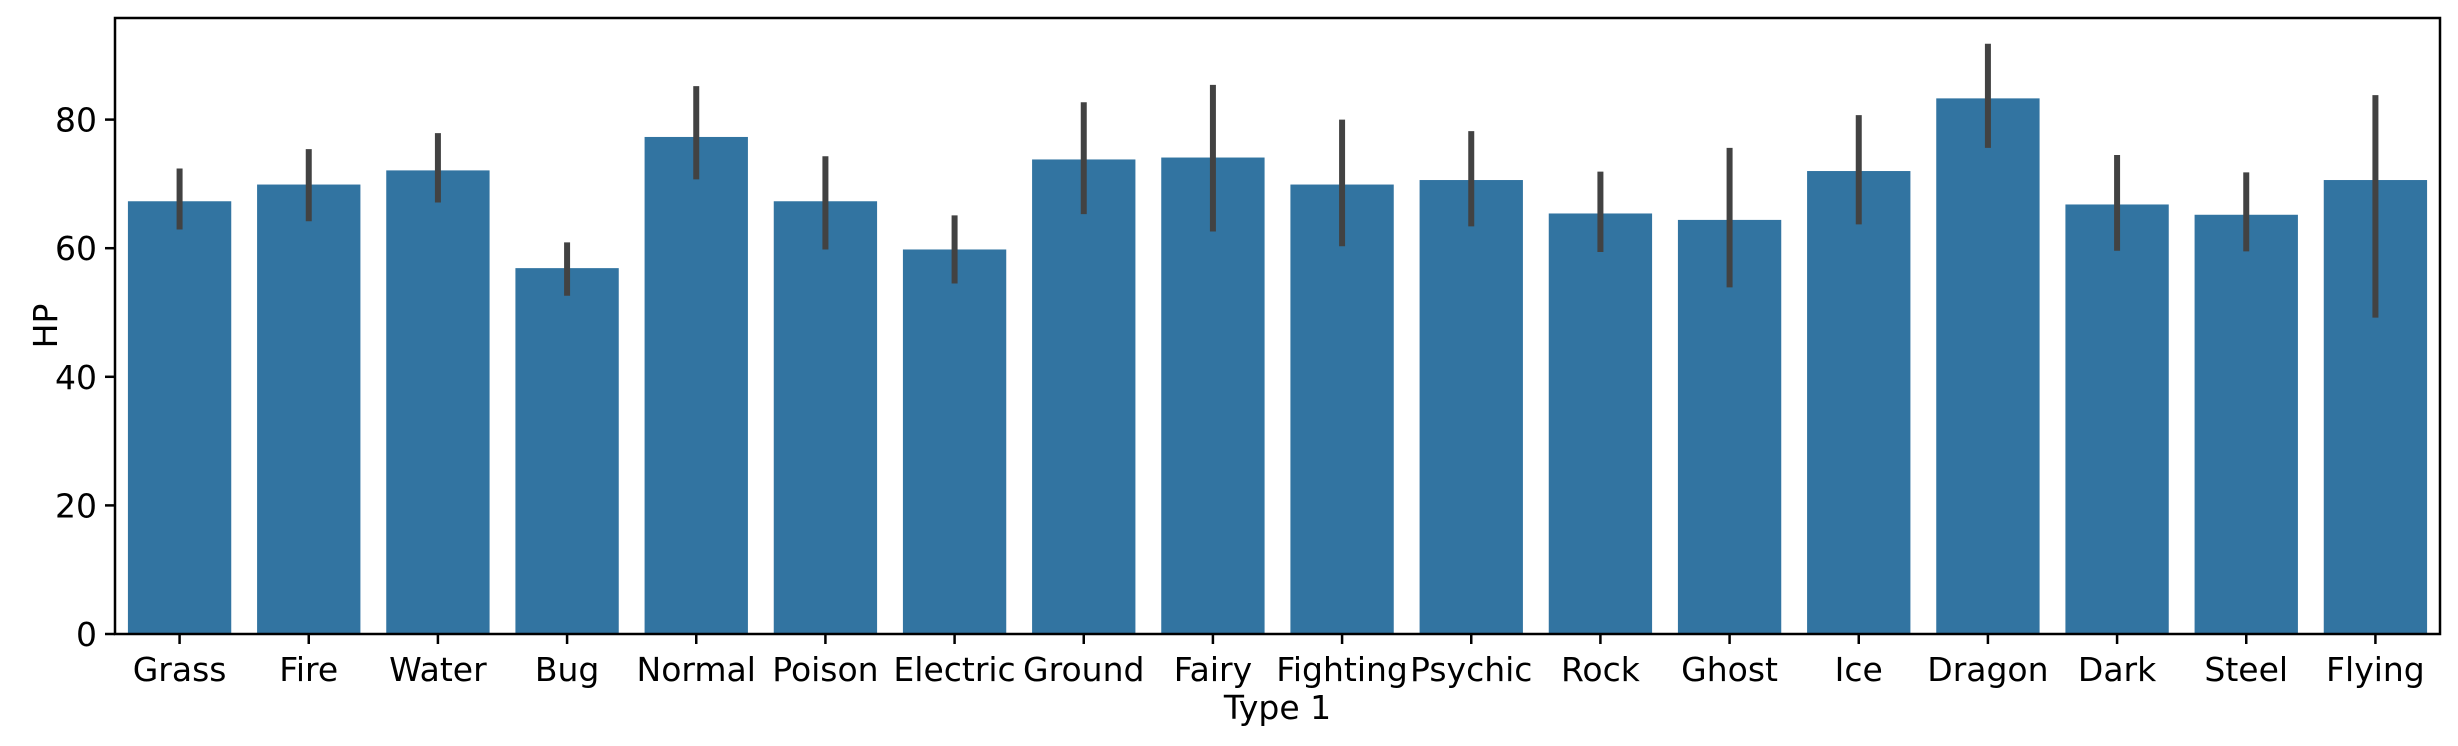 The width and height of the screenshot is (2458, 746). What do you see at coordinates (76, 120) in the screenshot?
I see `y-tick-label-80: 80` at bounding box center [76, 120].